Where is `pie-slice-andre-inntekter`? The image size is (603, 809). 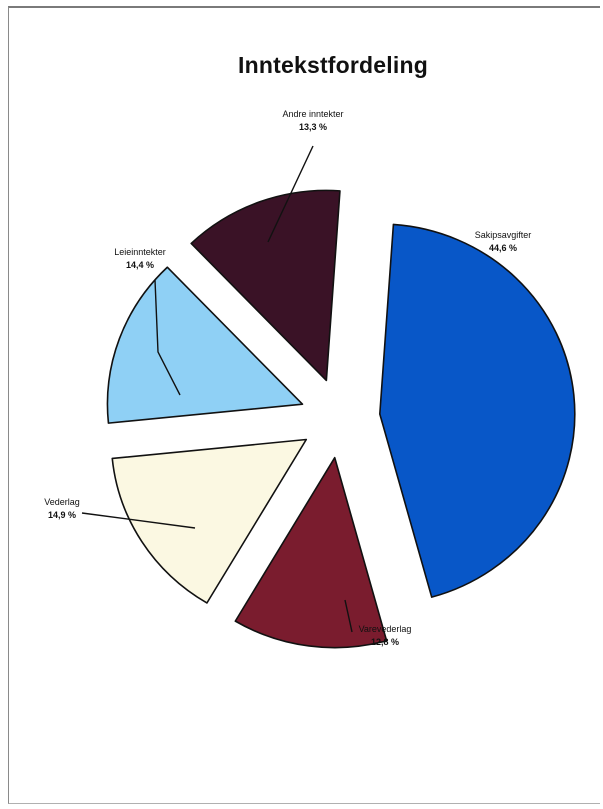 pie-slice-andre-inntekter is located at coordinates (265, 285).